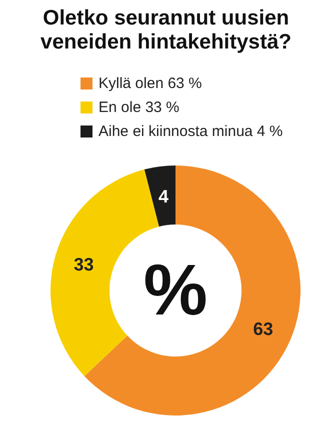  What do you see at coordinates (150, 83) in the screenshot?
I see `legend-label: Kyllä olen 63 %` at bounding box center [150, 83].